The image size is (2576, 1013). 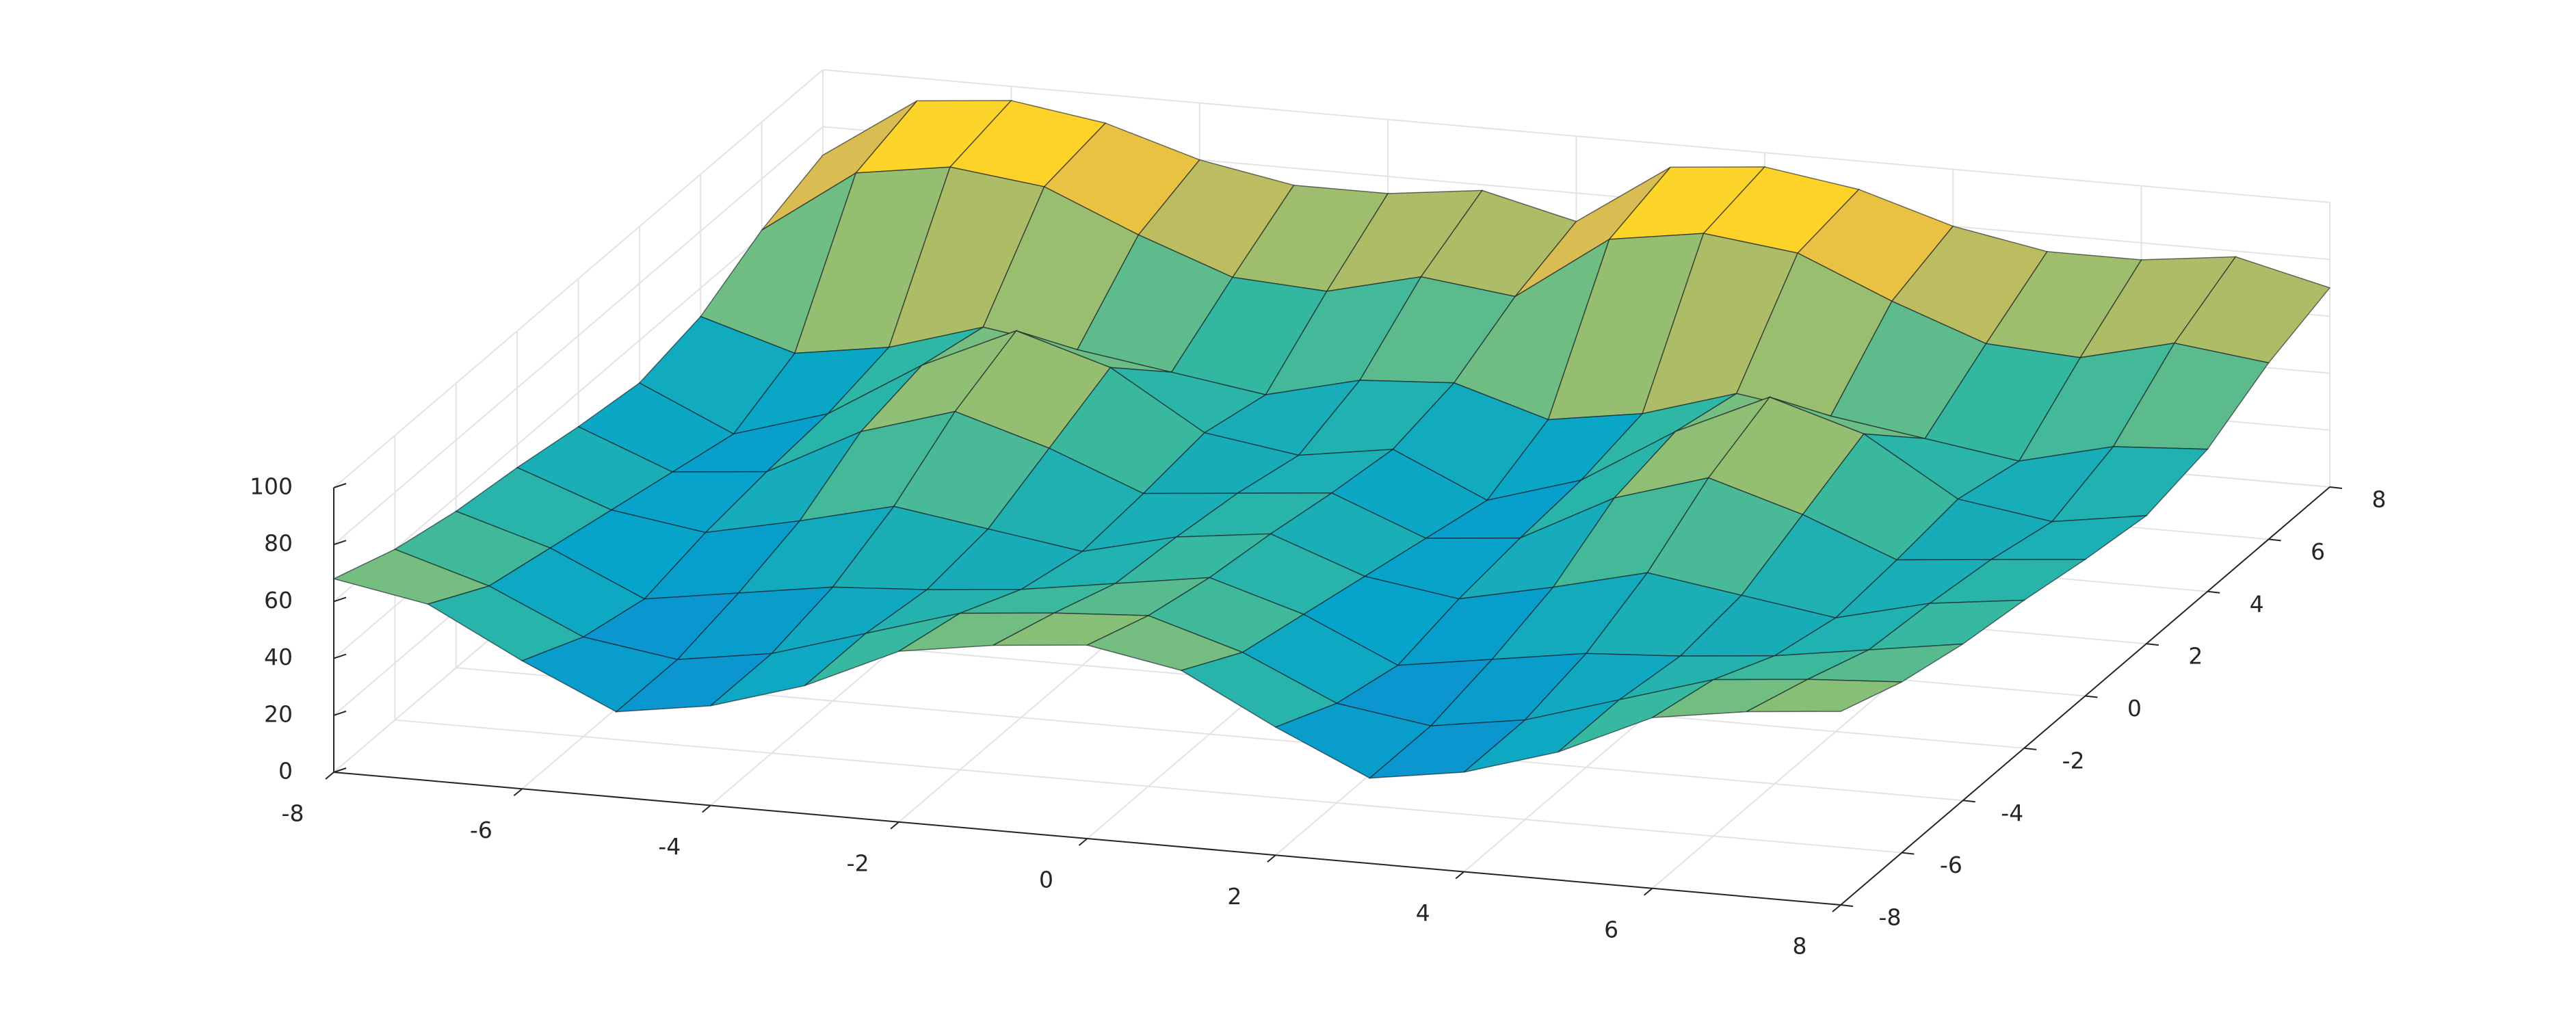 I want to click on y-tick-label: 4, so click(x=2257, y=603).